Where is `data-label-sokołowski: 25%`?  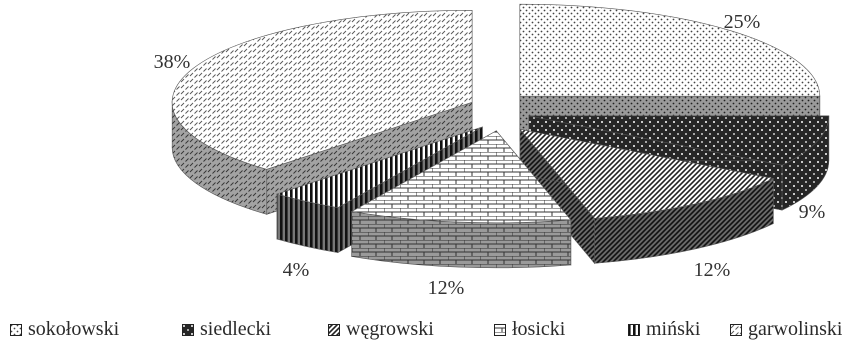
data-label-sokołowski: 25% is located at coordinates (742, 22).